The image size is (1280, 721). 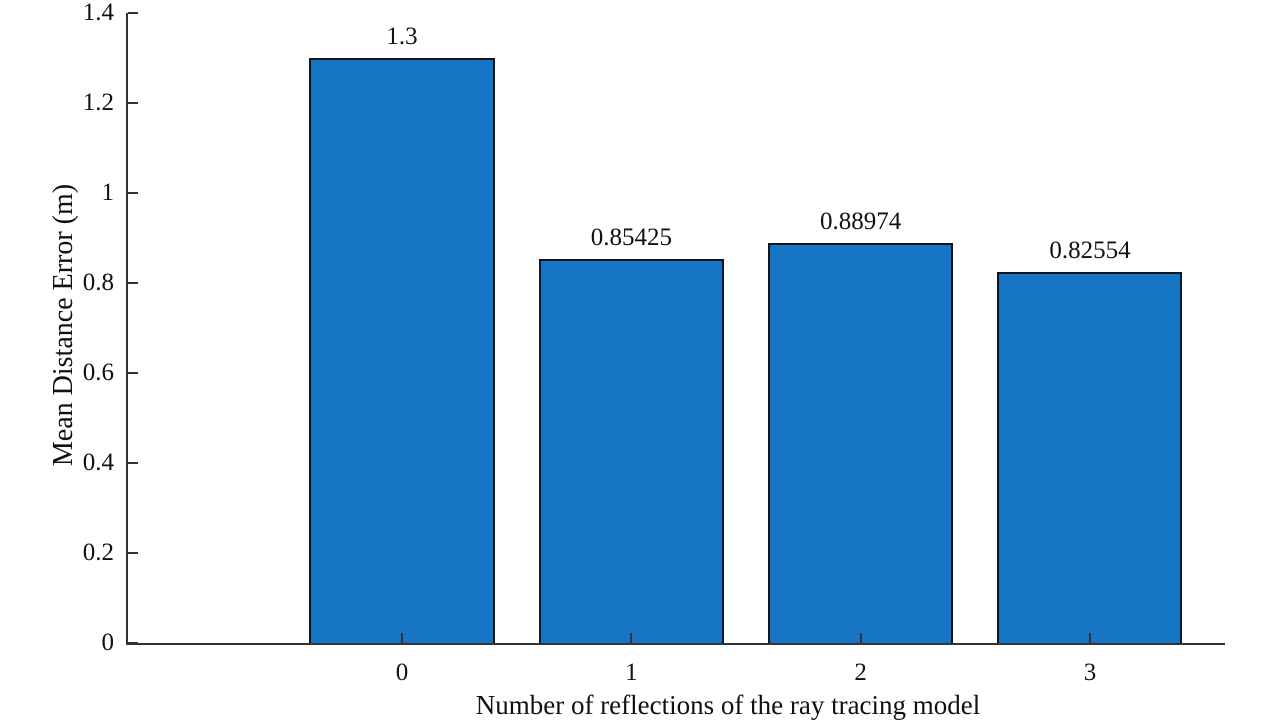 What do you see at coordinates (98, 102) in the screenshot?
I see `y-tick-label: 1.2` at bounding box center [98, 102].